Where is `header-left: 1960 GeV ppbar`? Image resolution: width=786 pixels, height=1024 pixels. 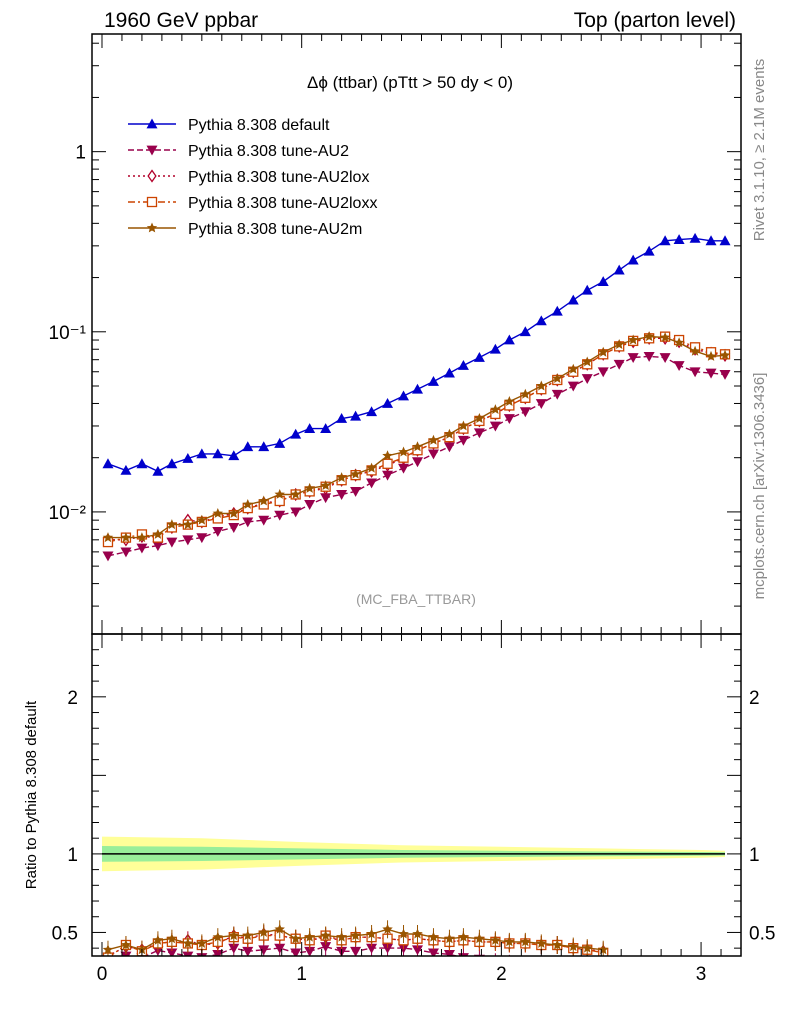 header-left: 1960 GeV ppbar is located at coordinates (181, 20).